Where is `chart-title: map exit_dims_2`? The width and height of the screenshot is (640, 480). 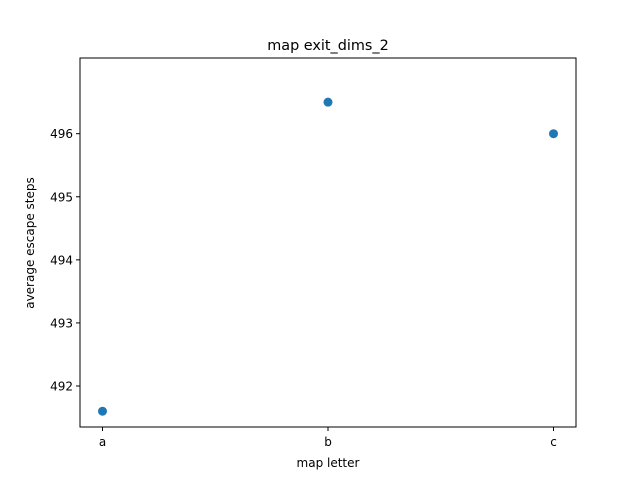 chart-title: map exit_dims_2 is located at coordinates (328, 46).